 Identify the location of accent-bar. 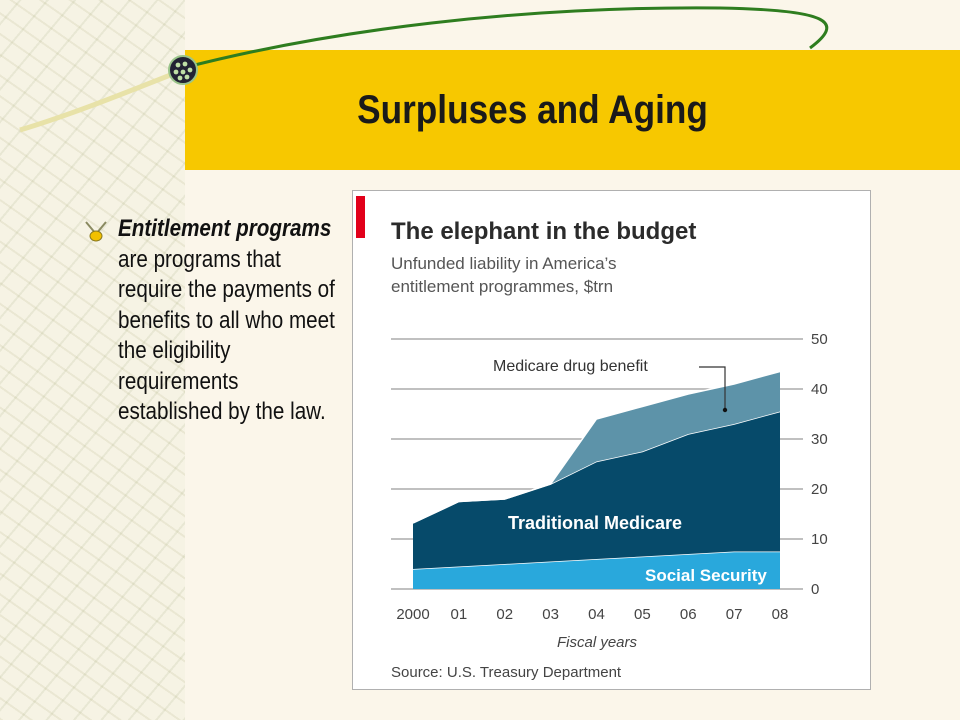
(360, 217).